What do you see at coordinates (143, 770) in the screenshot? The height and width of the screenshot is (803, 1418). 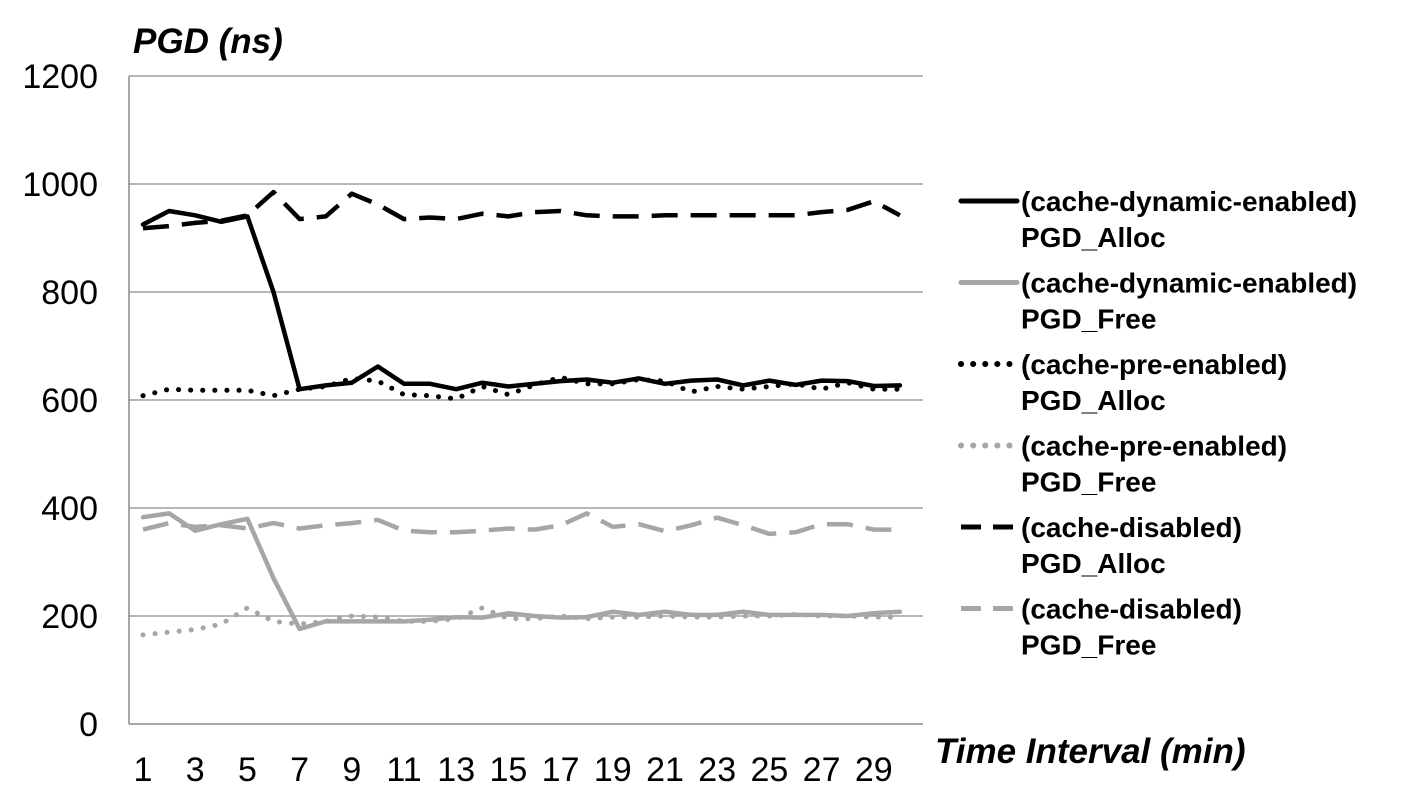 I see `x-tick-label: 1` at bounding box center [143, 770].